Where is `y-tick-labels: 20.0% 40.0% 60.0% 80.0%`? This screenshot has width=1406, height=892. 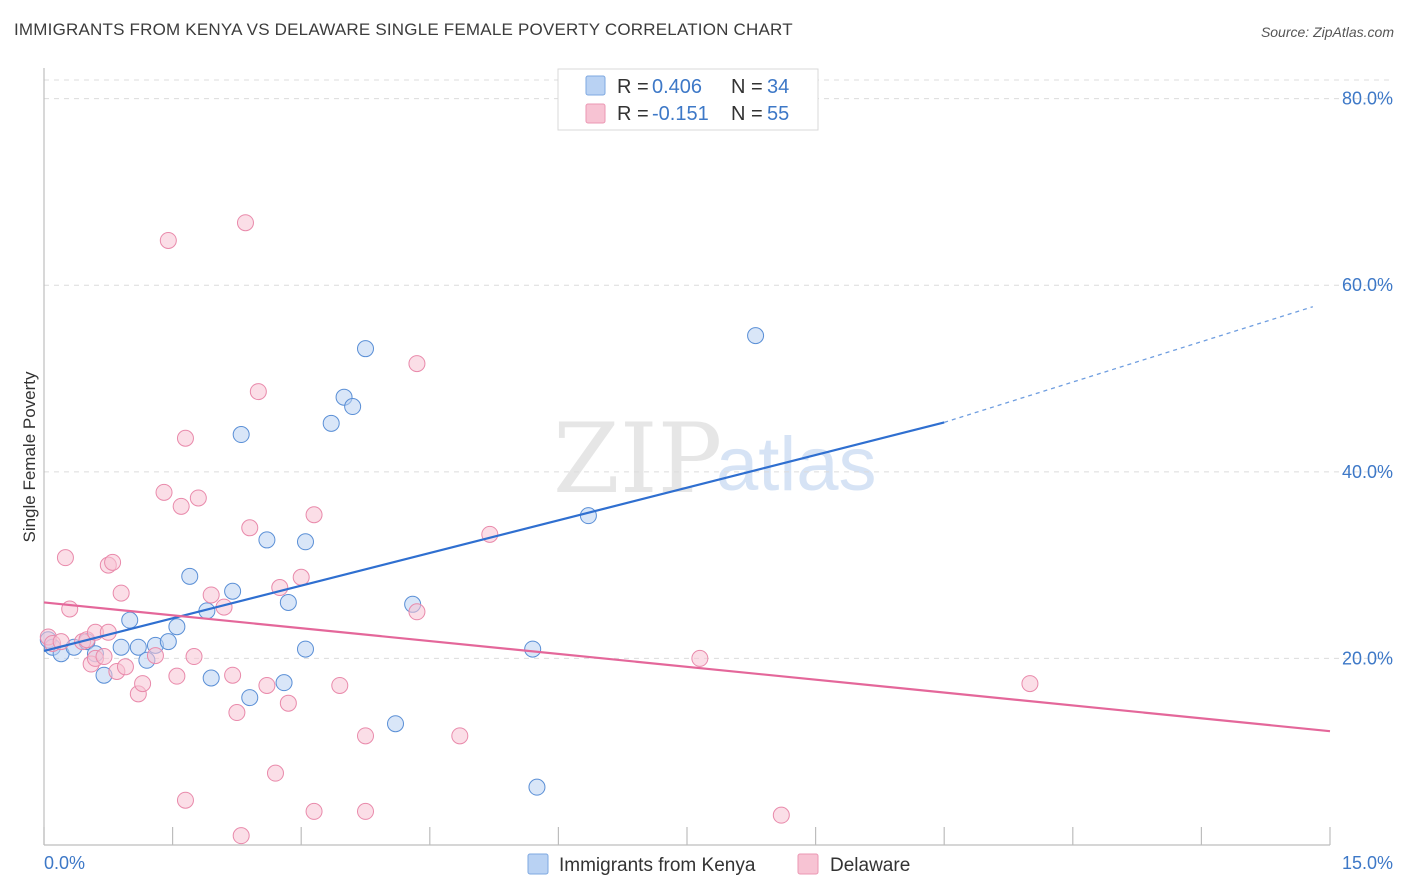
y-tick-labels: 20.0% 40.0% 60.0% 80.0% is located at coordinates (1367, 379).